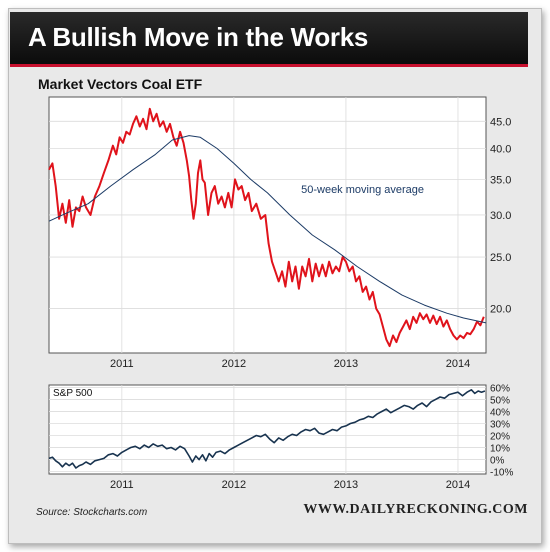 The image size is (550, 552). Describe the element at coordinates (497, 461) in the screenshot. I see `y-tick-label: 0%` at that location.